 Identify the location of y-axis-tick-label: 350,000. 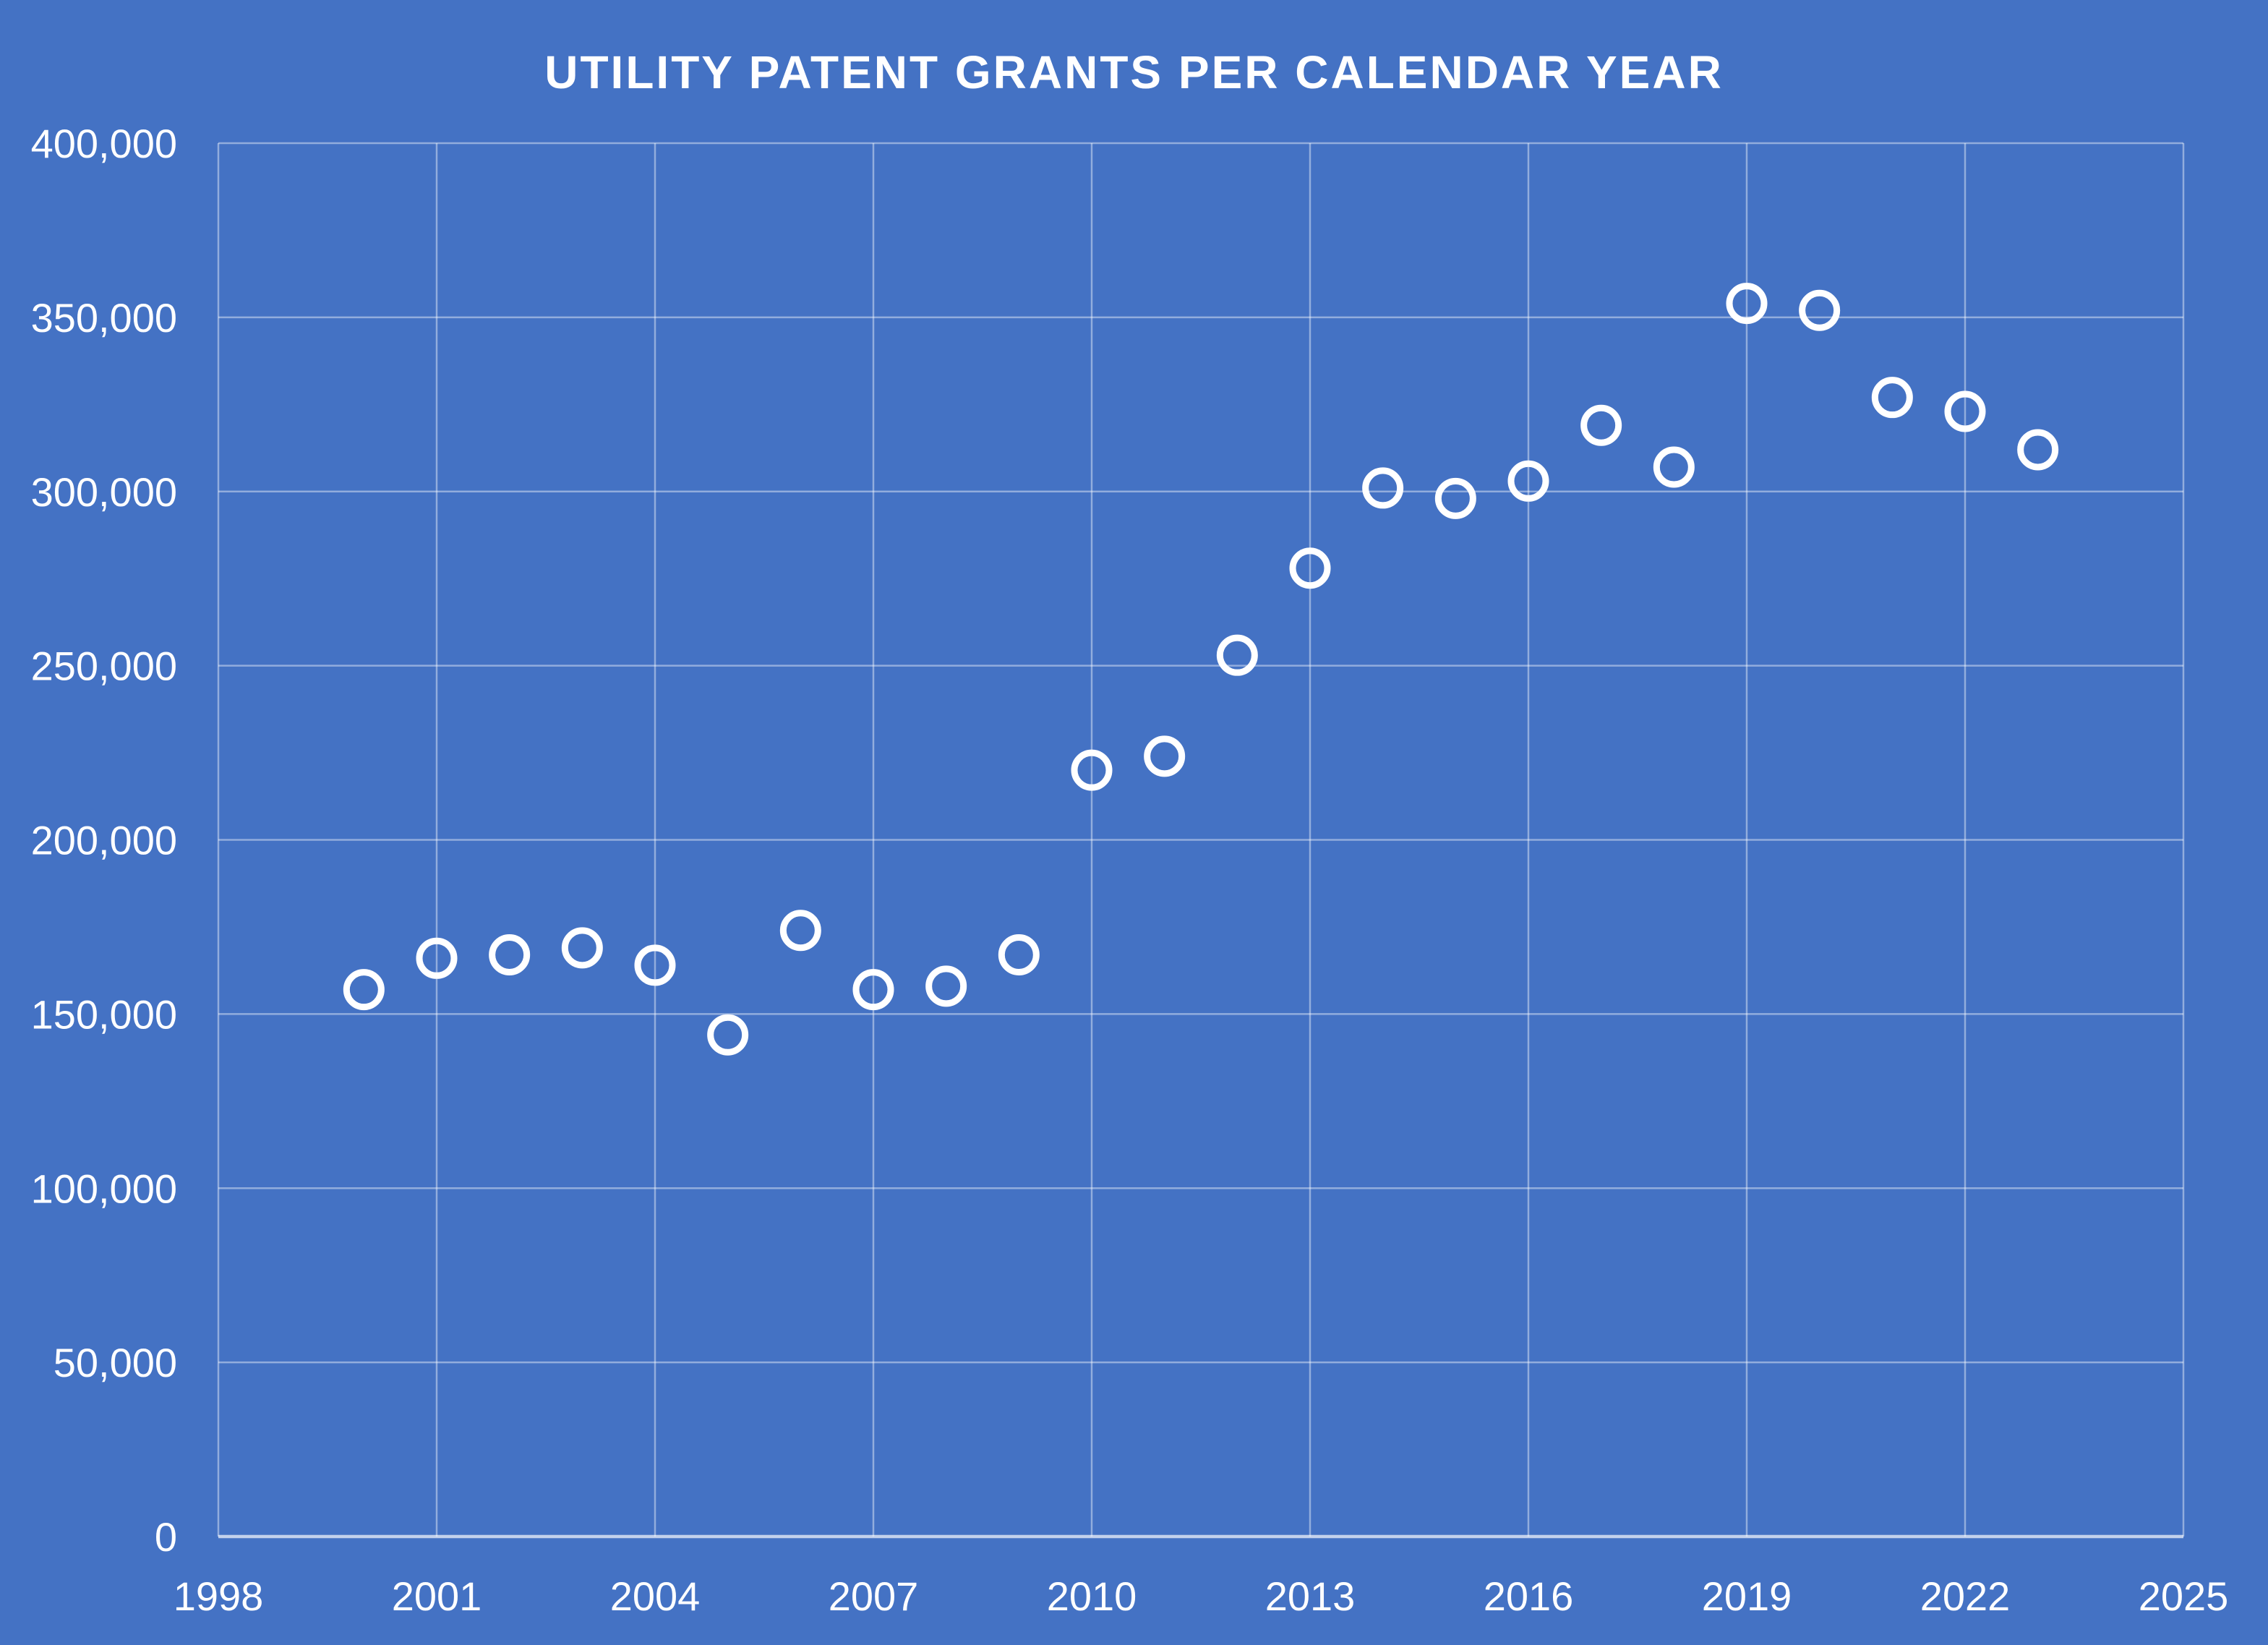
(104, 318).